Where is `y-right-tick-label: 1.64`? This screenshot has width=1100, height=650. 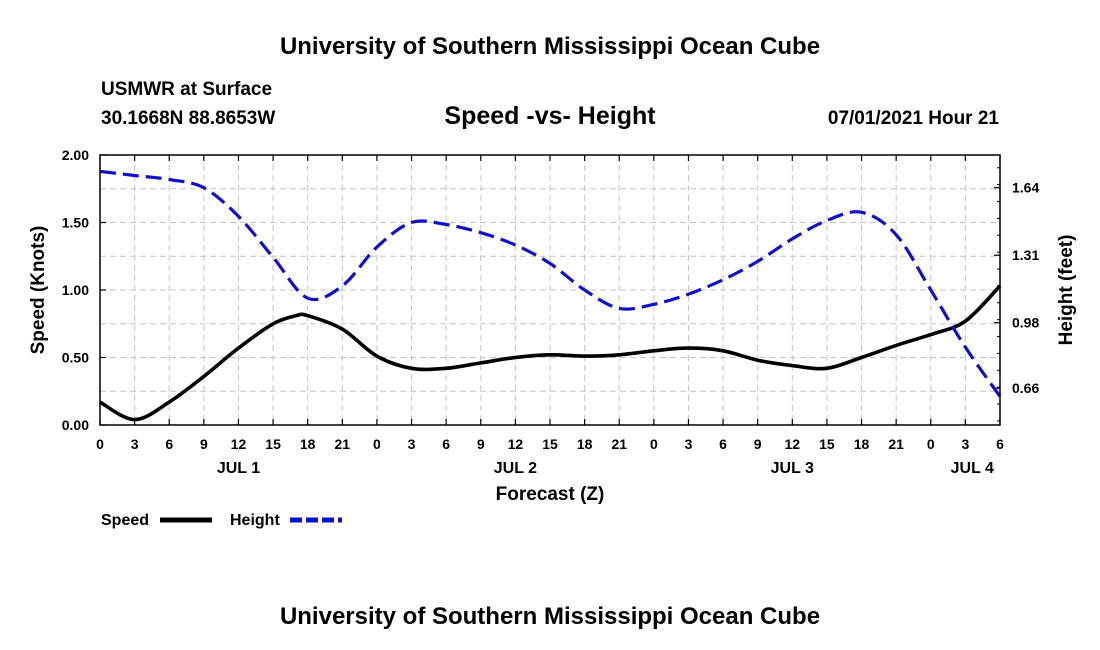 y-right-tick-label: 1.64 is located at coordinates (1025, 188).